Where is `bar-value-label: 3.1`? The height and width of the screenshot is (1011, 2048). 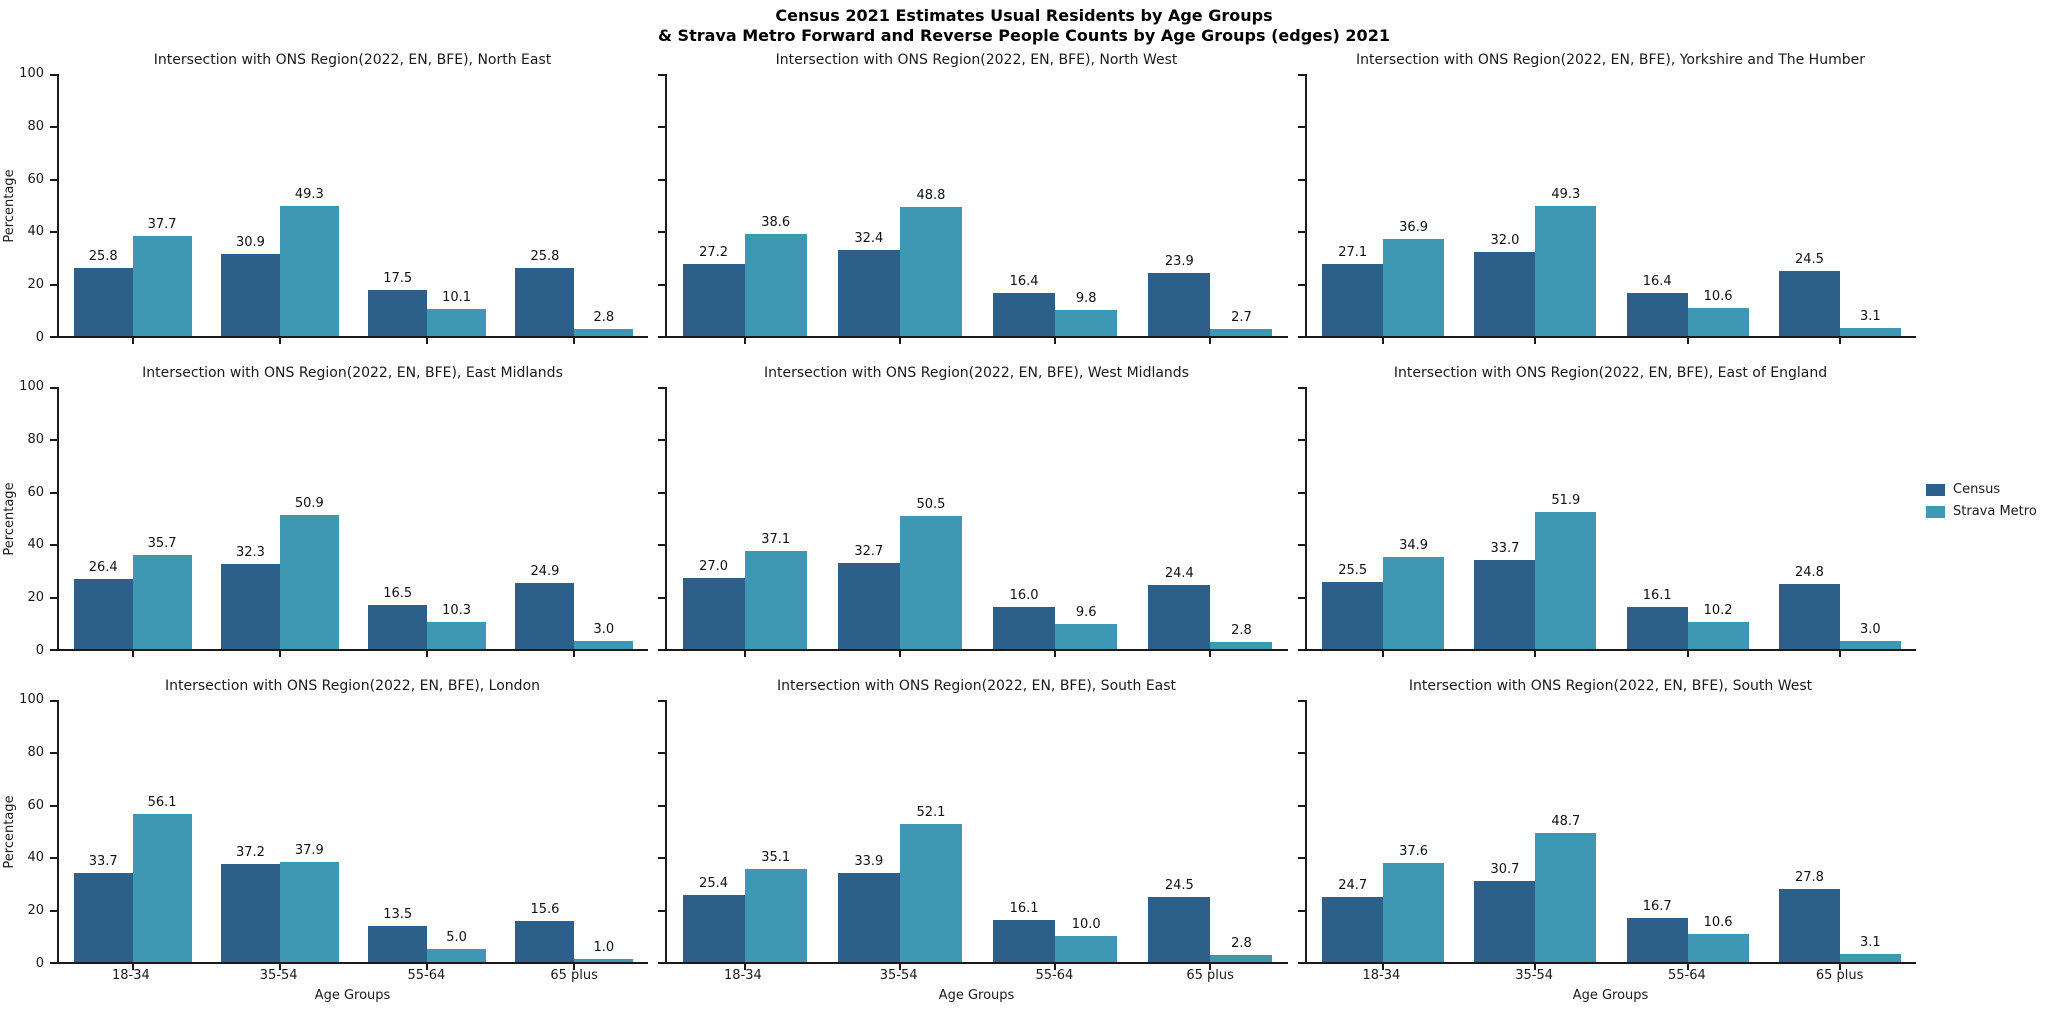
bar-value-label: 3.1 is located at coordinates (1870, 942).